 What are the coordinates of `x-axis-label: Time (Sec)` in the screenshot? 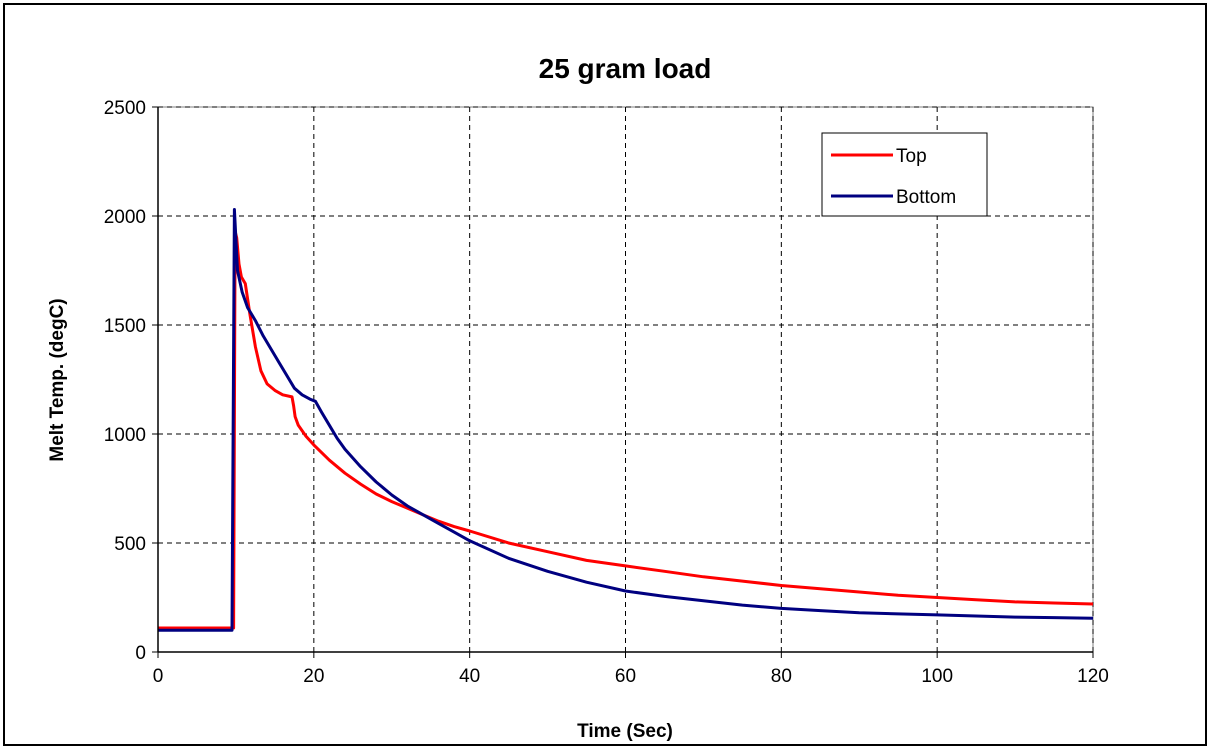 It's located at (625, 731).